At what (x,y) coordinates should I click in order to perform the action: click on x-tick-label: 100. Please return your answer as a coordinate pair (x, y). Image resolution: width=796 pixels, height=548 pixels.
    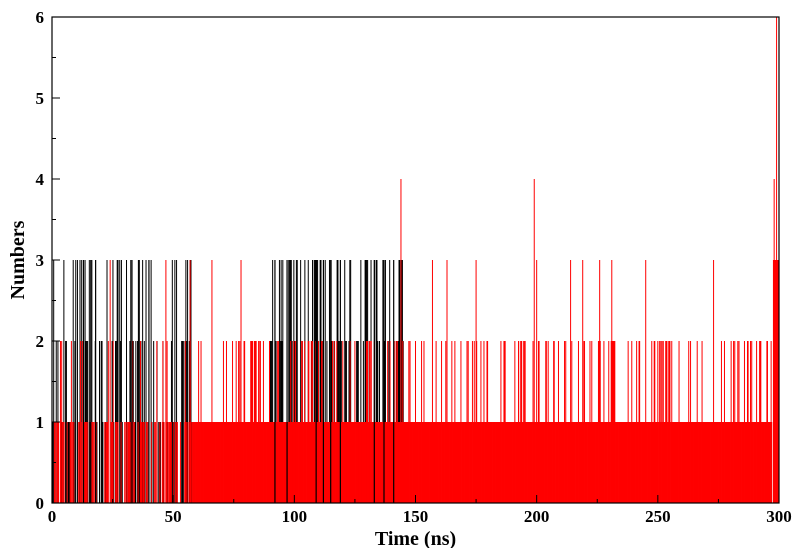
    Looking at the image, I should click on (295, 516).